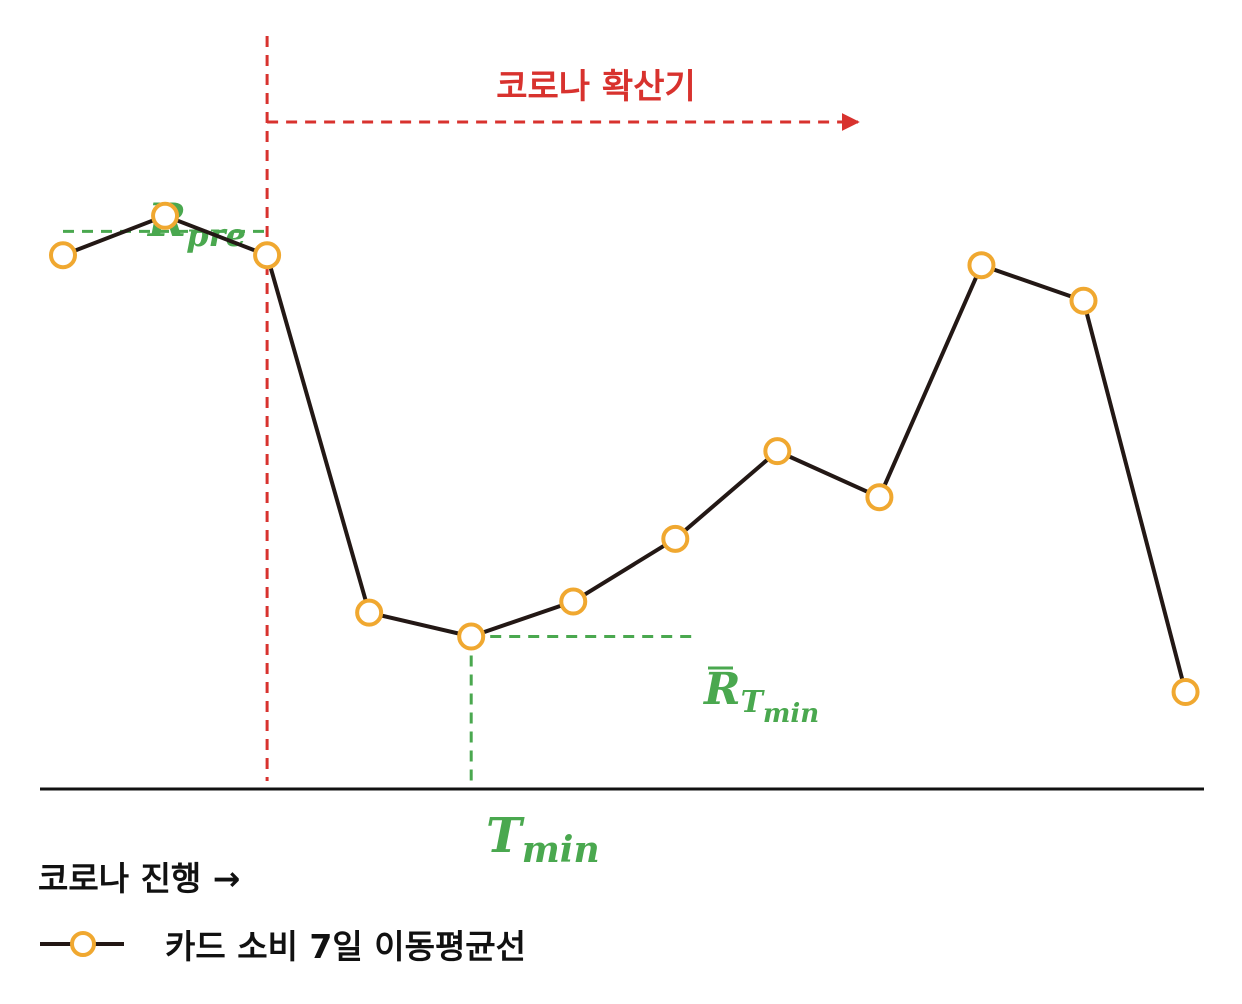  I want to click on r-tmin-sub-base: T, so click(753, 702).